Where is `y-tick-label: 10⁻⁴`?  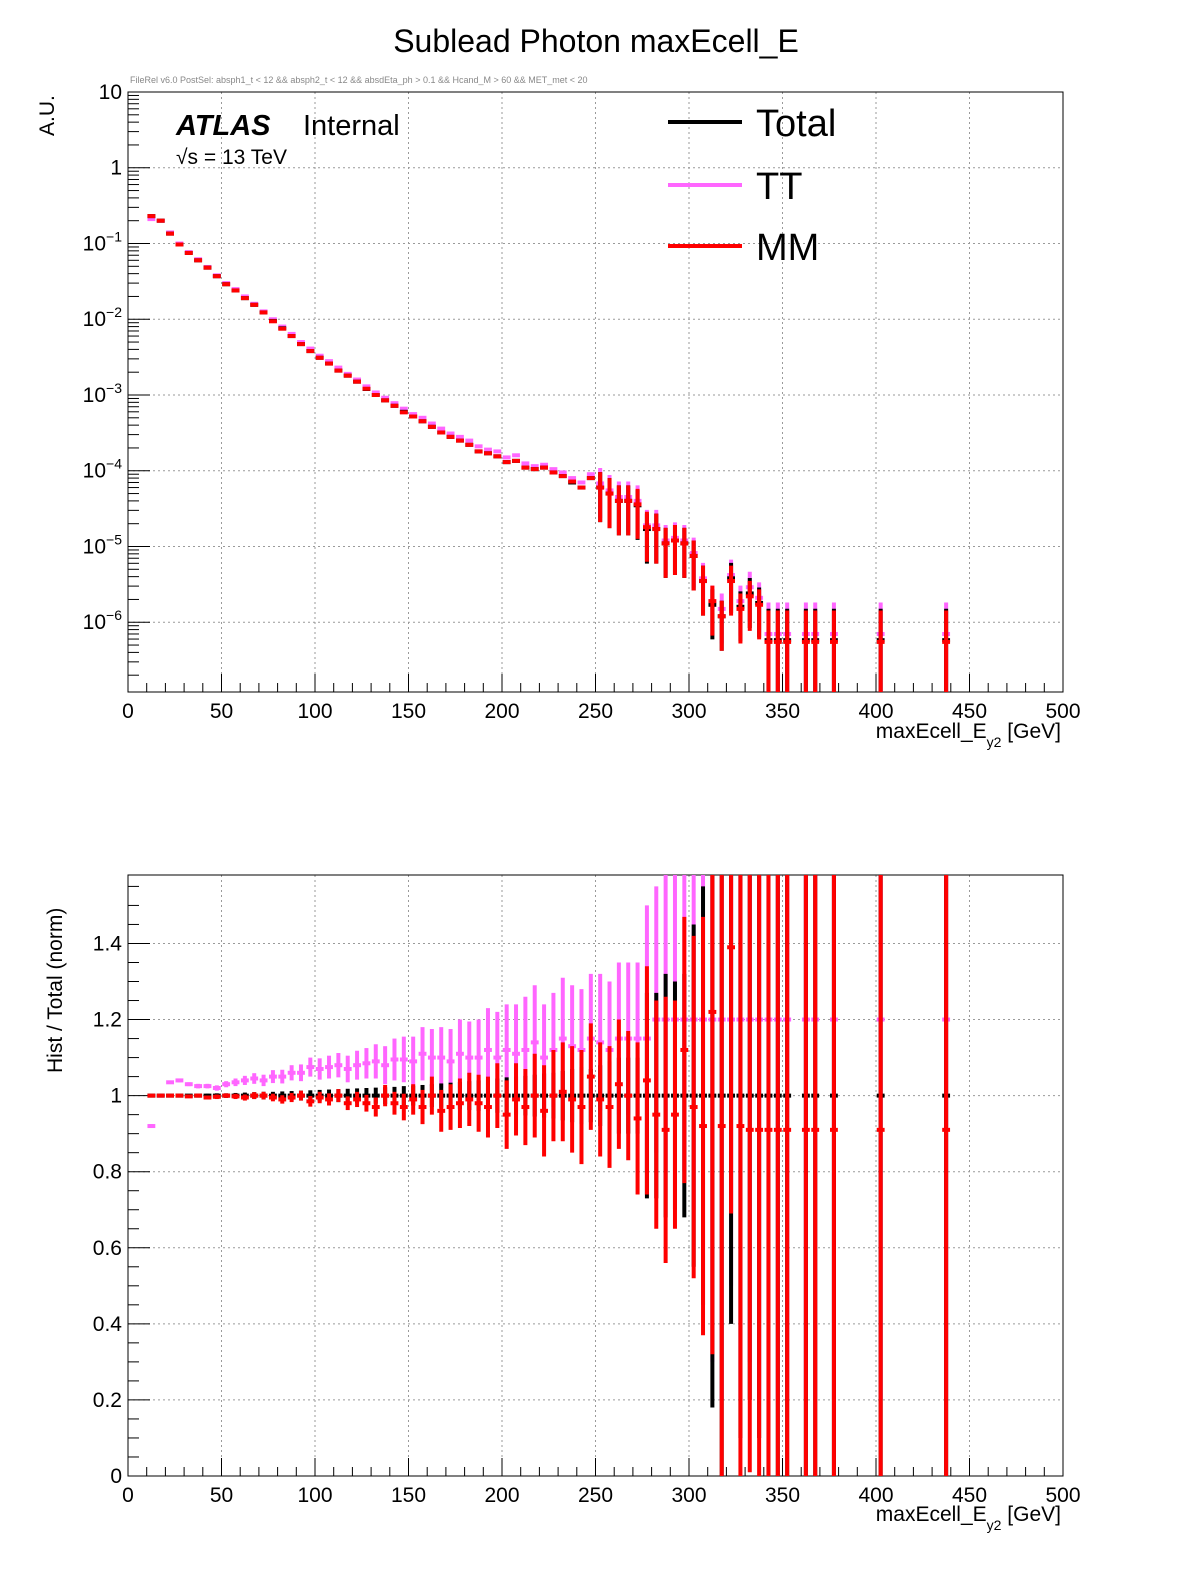 y-tick-label: 10⁻⁴ is located at coordinates (103, 469).